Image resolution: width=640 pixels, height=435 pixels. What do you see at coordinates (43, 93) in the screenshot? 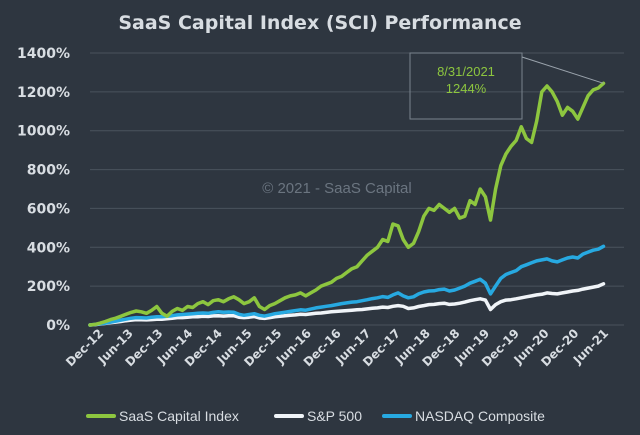
I see `y-tick-label: 1200%` at bounding box center [43, 93].